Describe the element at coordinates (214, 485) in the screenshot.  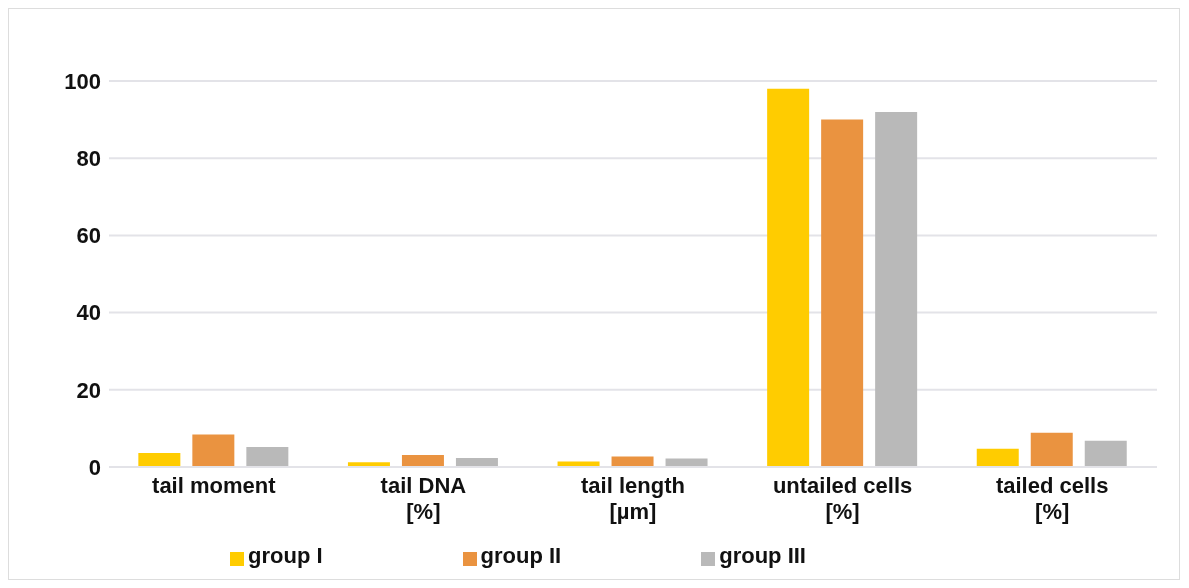
I see `x-tick-label: tail moment` at that location.